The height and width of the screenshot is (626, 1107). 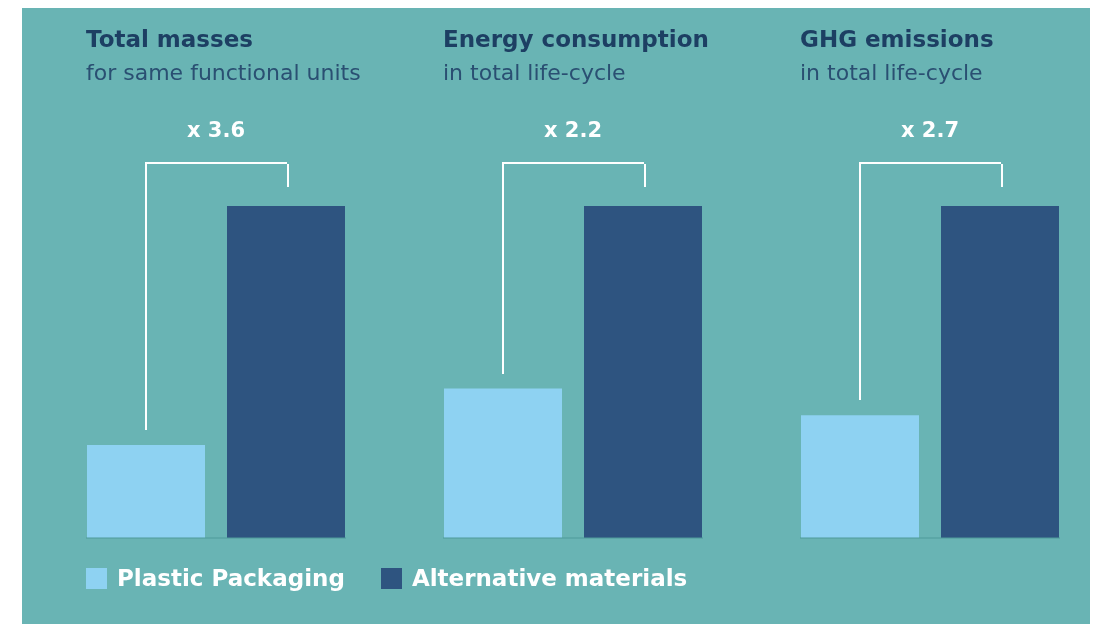 What do you see at coordinates (169, 39) in the screenshot?
I see `chart-title: Total masses` at bounding box center [169, 39].